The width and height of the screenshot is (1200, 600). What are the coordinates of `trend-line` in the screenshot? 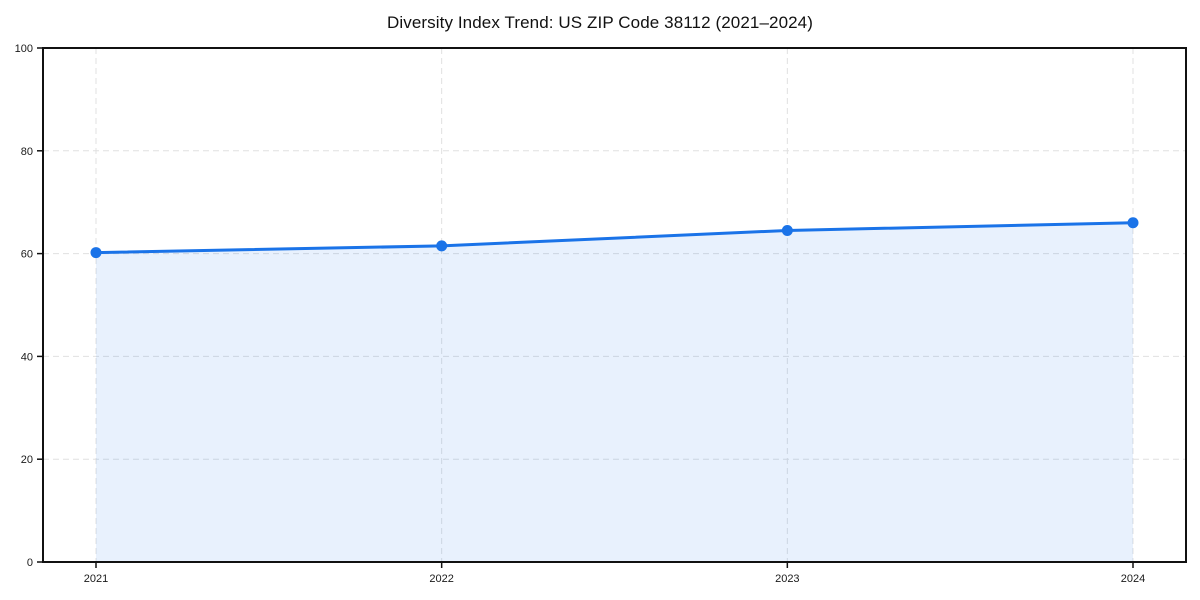 It's located at (614, 238).